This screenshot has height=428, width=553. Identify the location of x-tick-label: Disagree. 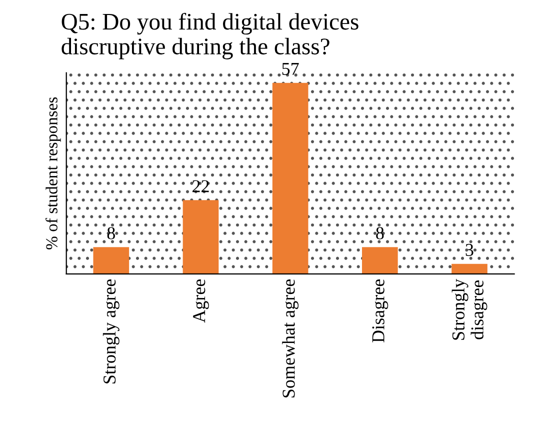
(380, 310).